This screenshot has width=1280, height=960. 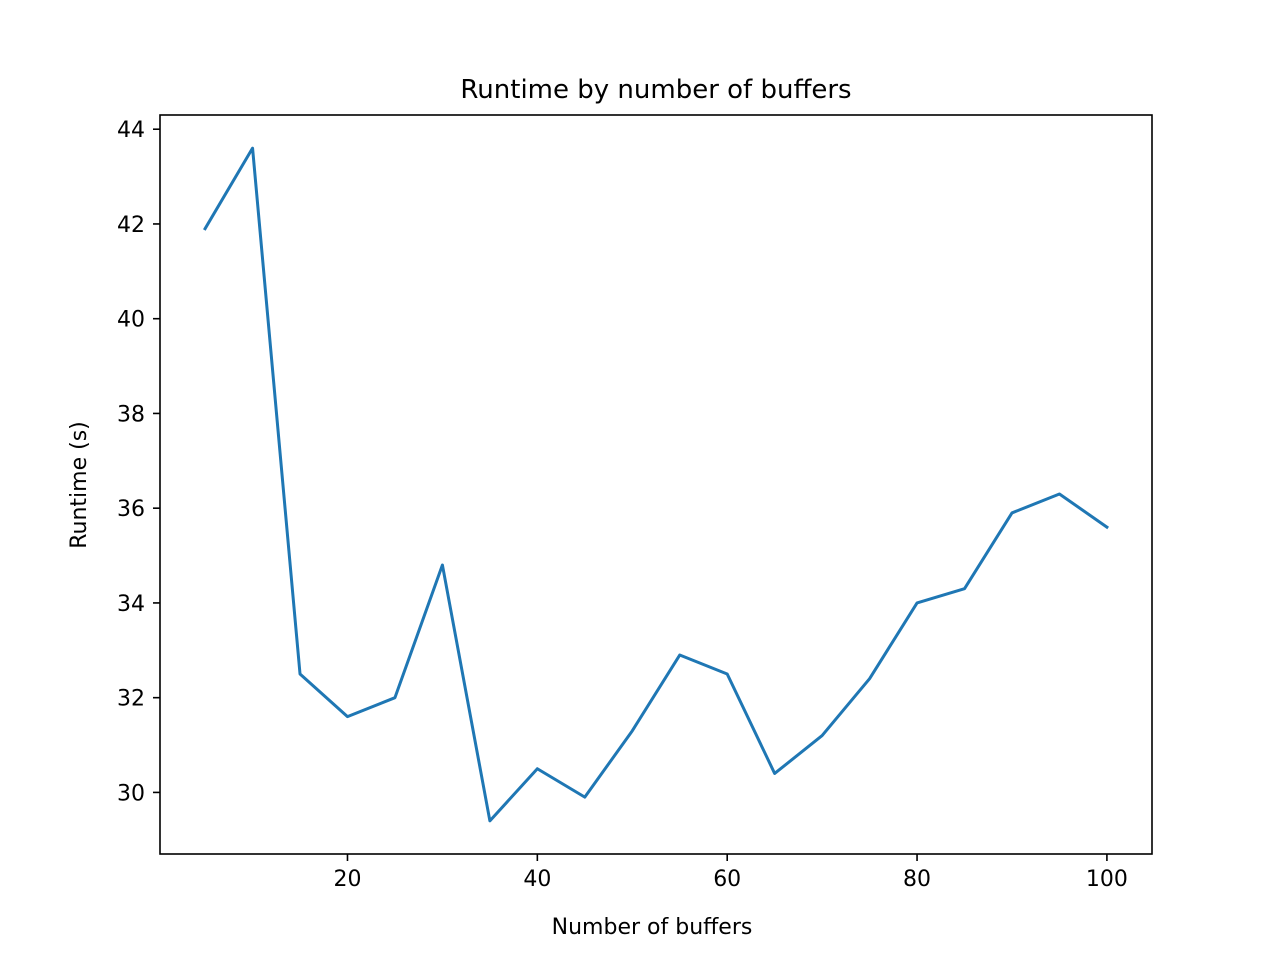 I want to click on y-axis-ticks: 30 32 34 36 38 40 42 44, so click(x=138, y=462).